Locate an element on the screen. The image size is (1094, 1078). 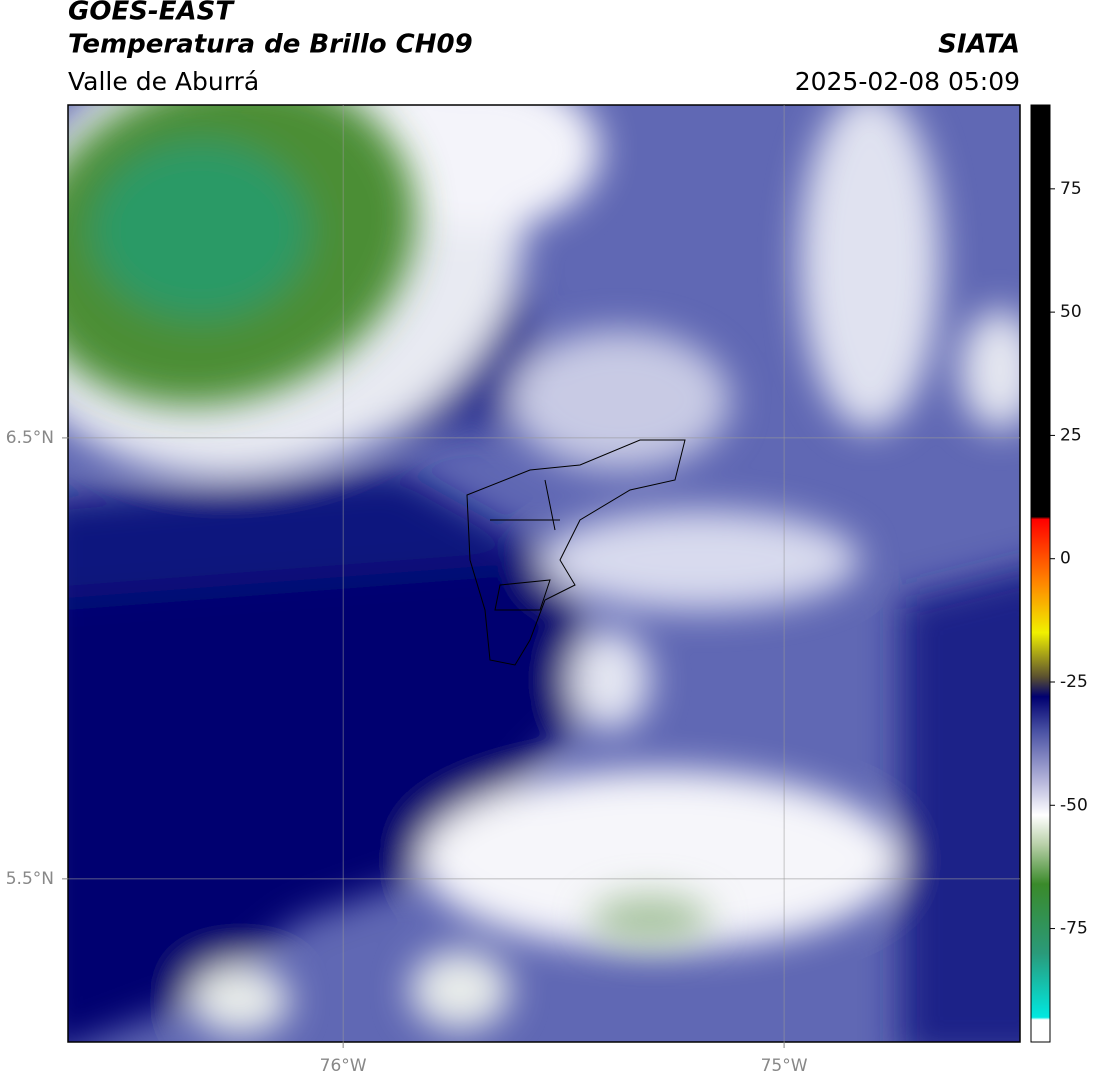
colorbar-tick-label: -50 is located at coordinates (1074, 805).